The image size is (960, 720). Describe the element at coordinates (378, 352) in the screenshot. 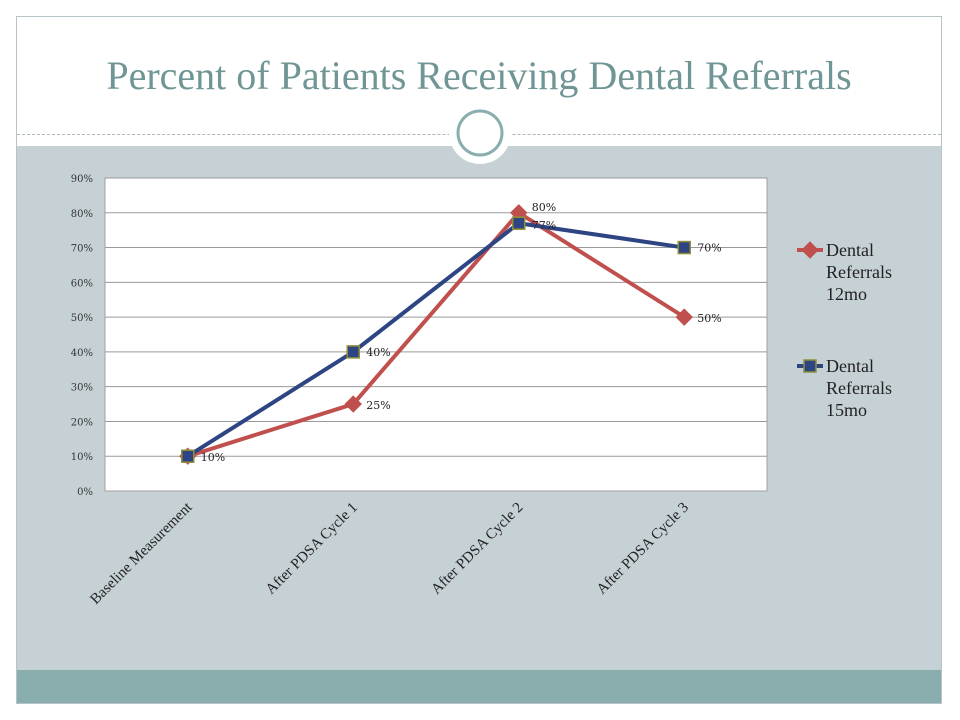

I see `data-label: 40%` at that location.